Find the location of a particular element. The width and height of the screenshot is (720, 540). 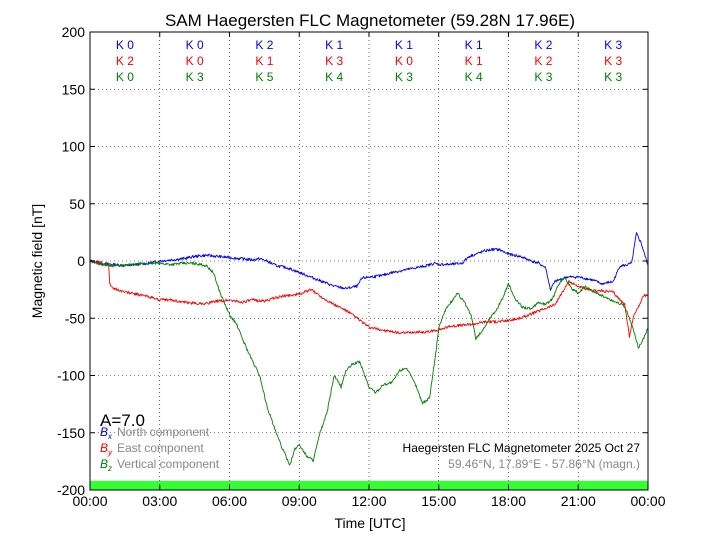

legend-entry-east: By East component is located at coordinates (152, 449).